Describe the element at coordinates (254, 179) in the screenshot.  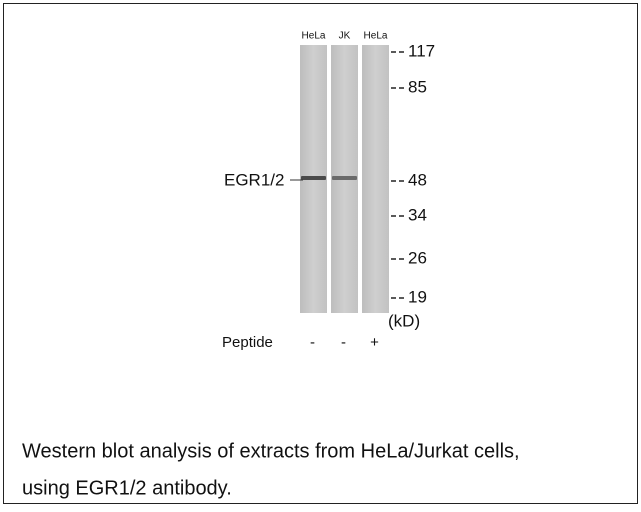
I see `band-label: EGR1/2` at that location.